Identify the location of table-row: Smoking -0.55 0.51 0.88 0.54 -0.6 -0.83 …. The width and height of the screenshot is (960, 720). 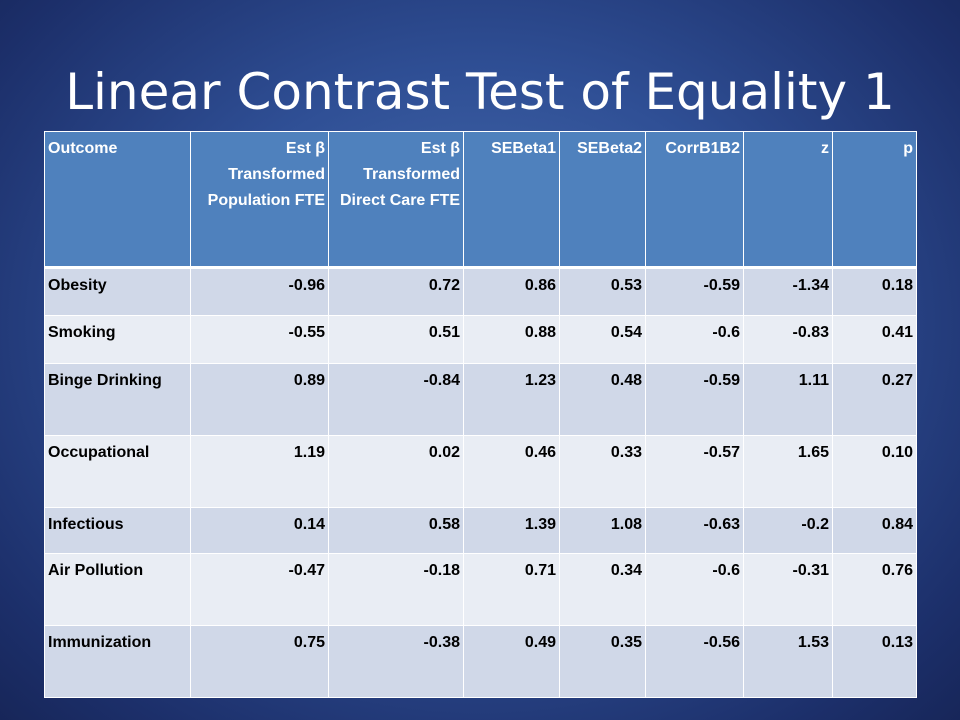
(480, 339).